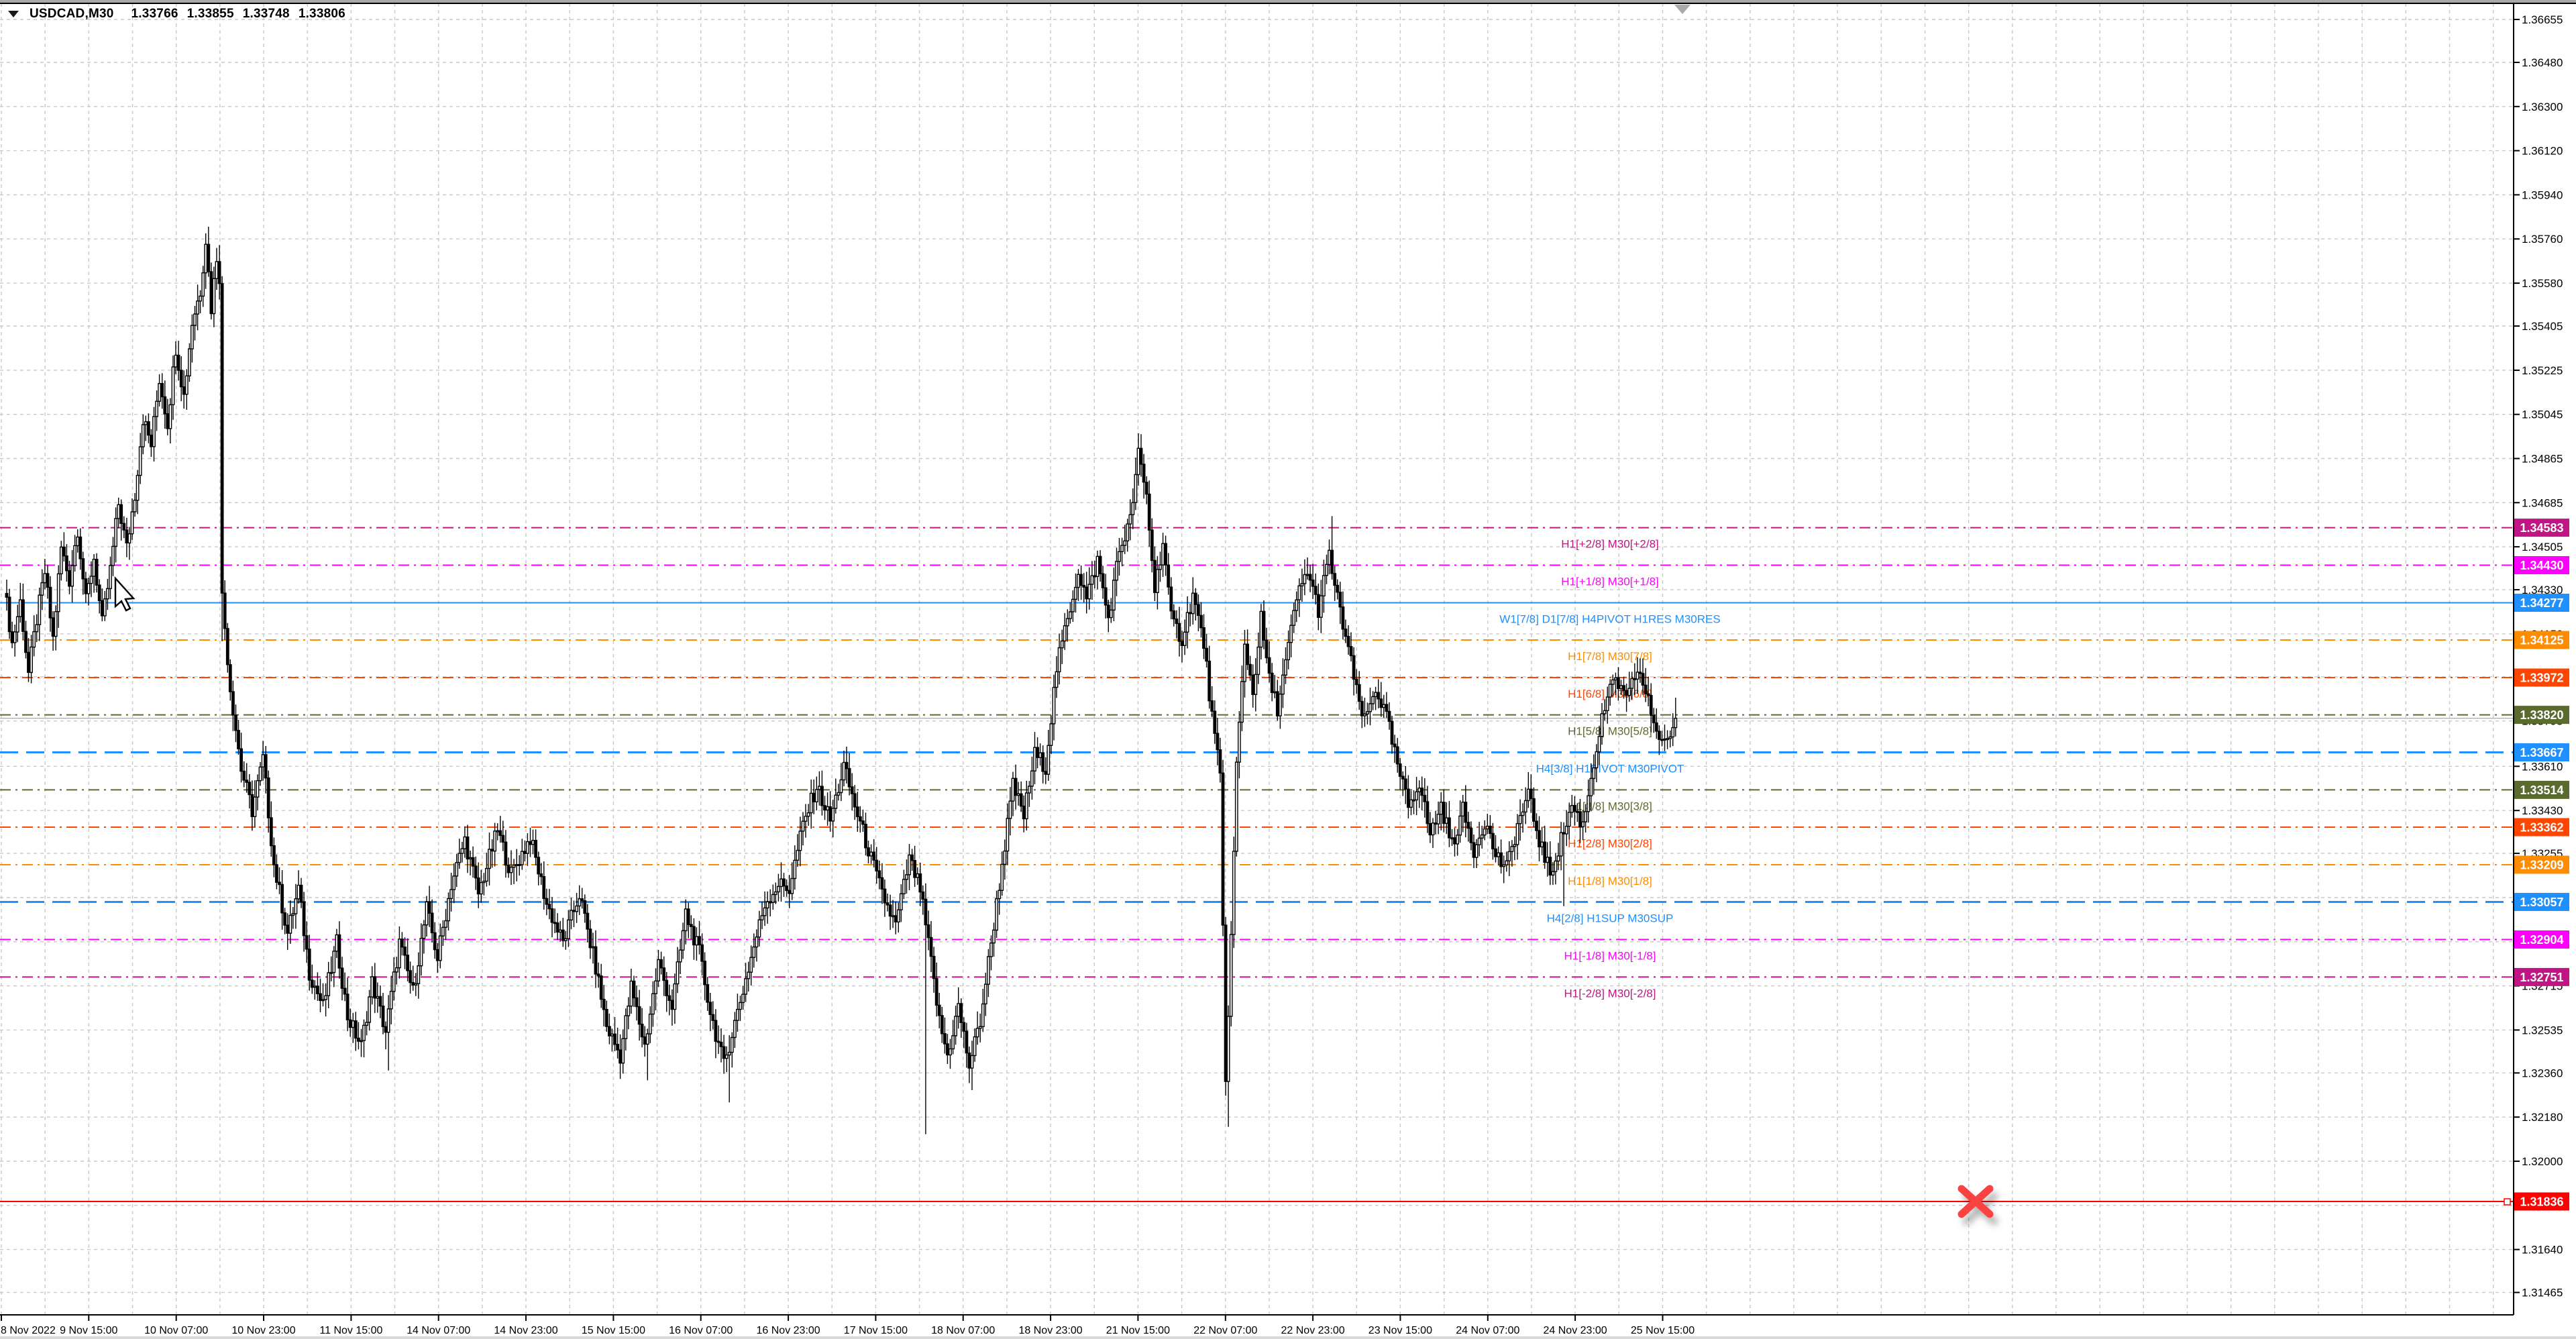  Describe the element at coordinates (88, 1330) in the screenshot. I see `time-tick-label: 9 Nov 15:00` at that location.